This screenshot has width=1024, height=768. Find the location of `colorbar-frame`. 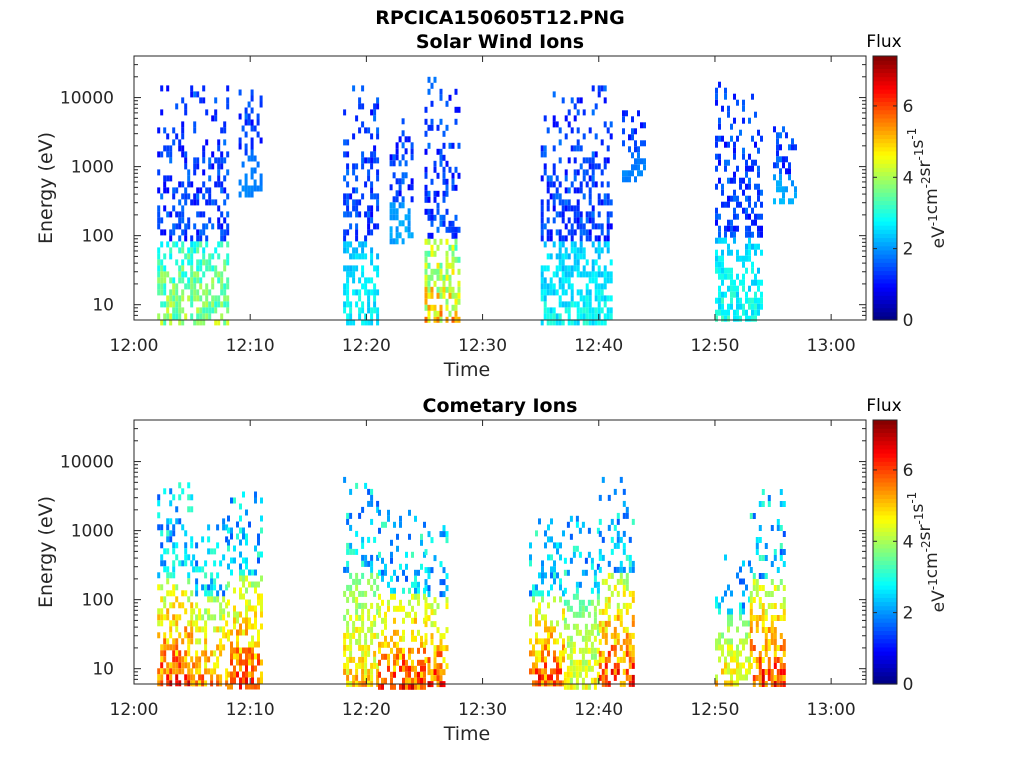

colorbar-frame is located at coordinates (885, 552).